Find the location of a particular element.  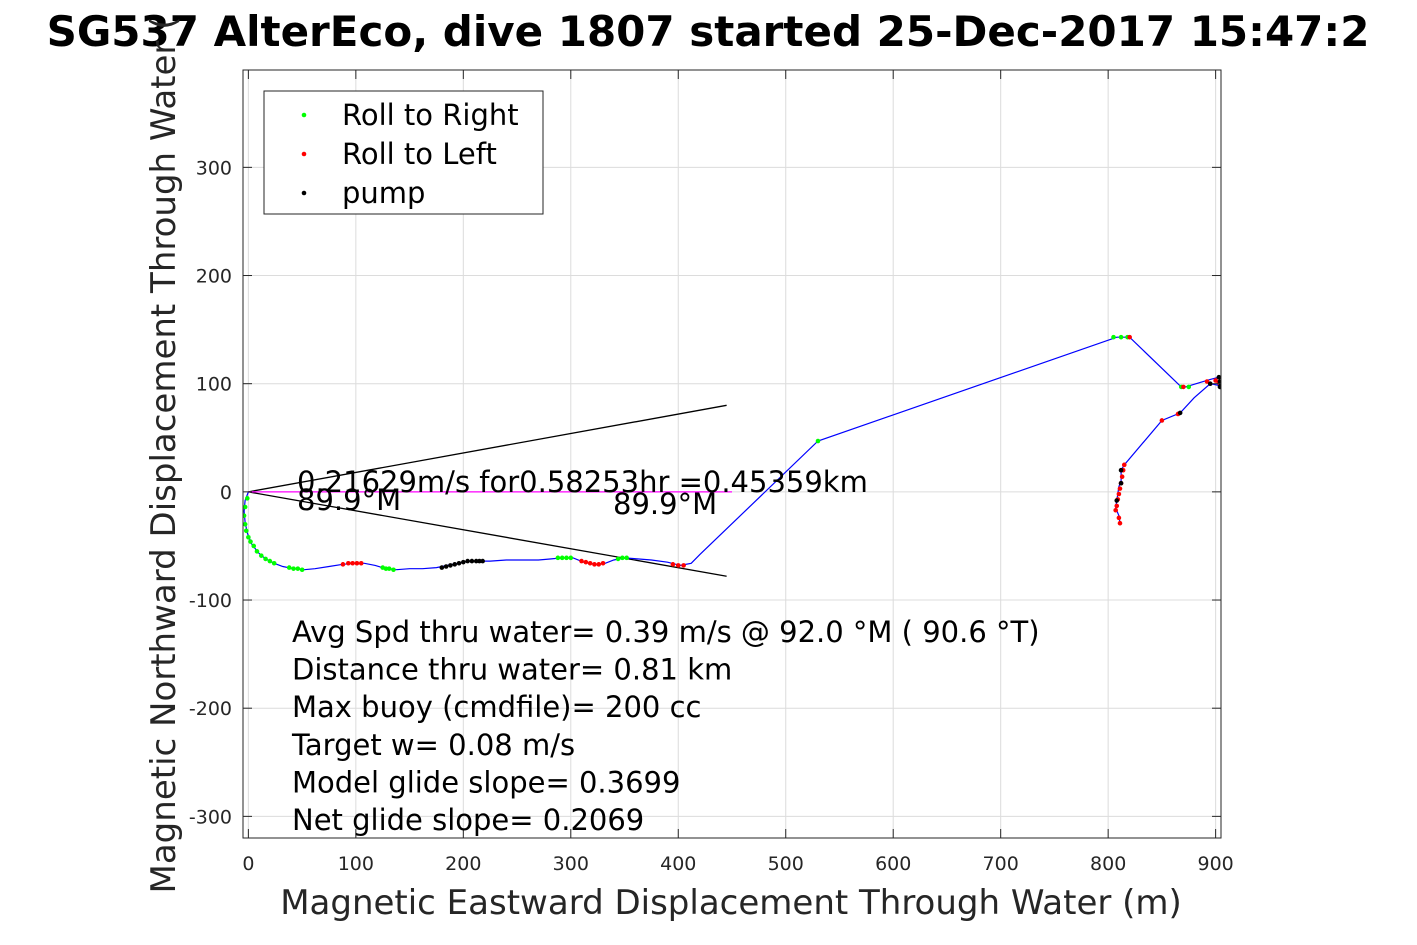

y-tick-label: 100 is located at coordinates (214, 385).